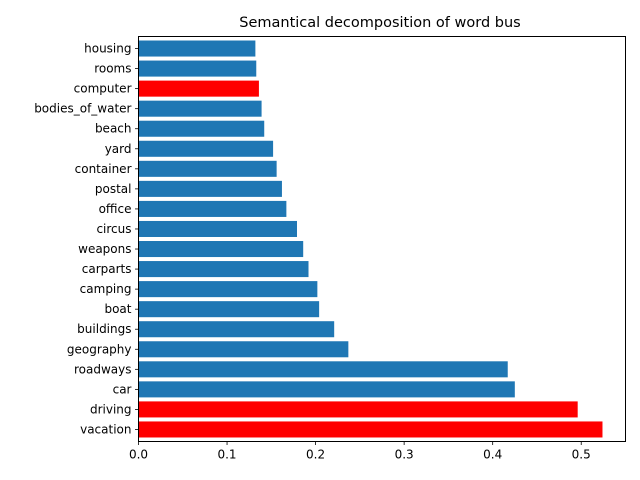  I want to click on bar-driving, so click(358, 409).